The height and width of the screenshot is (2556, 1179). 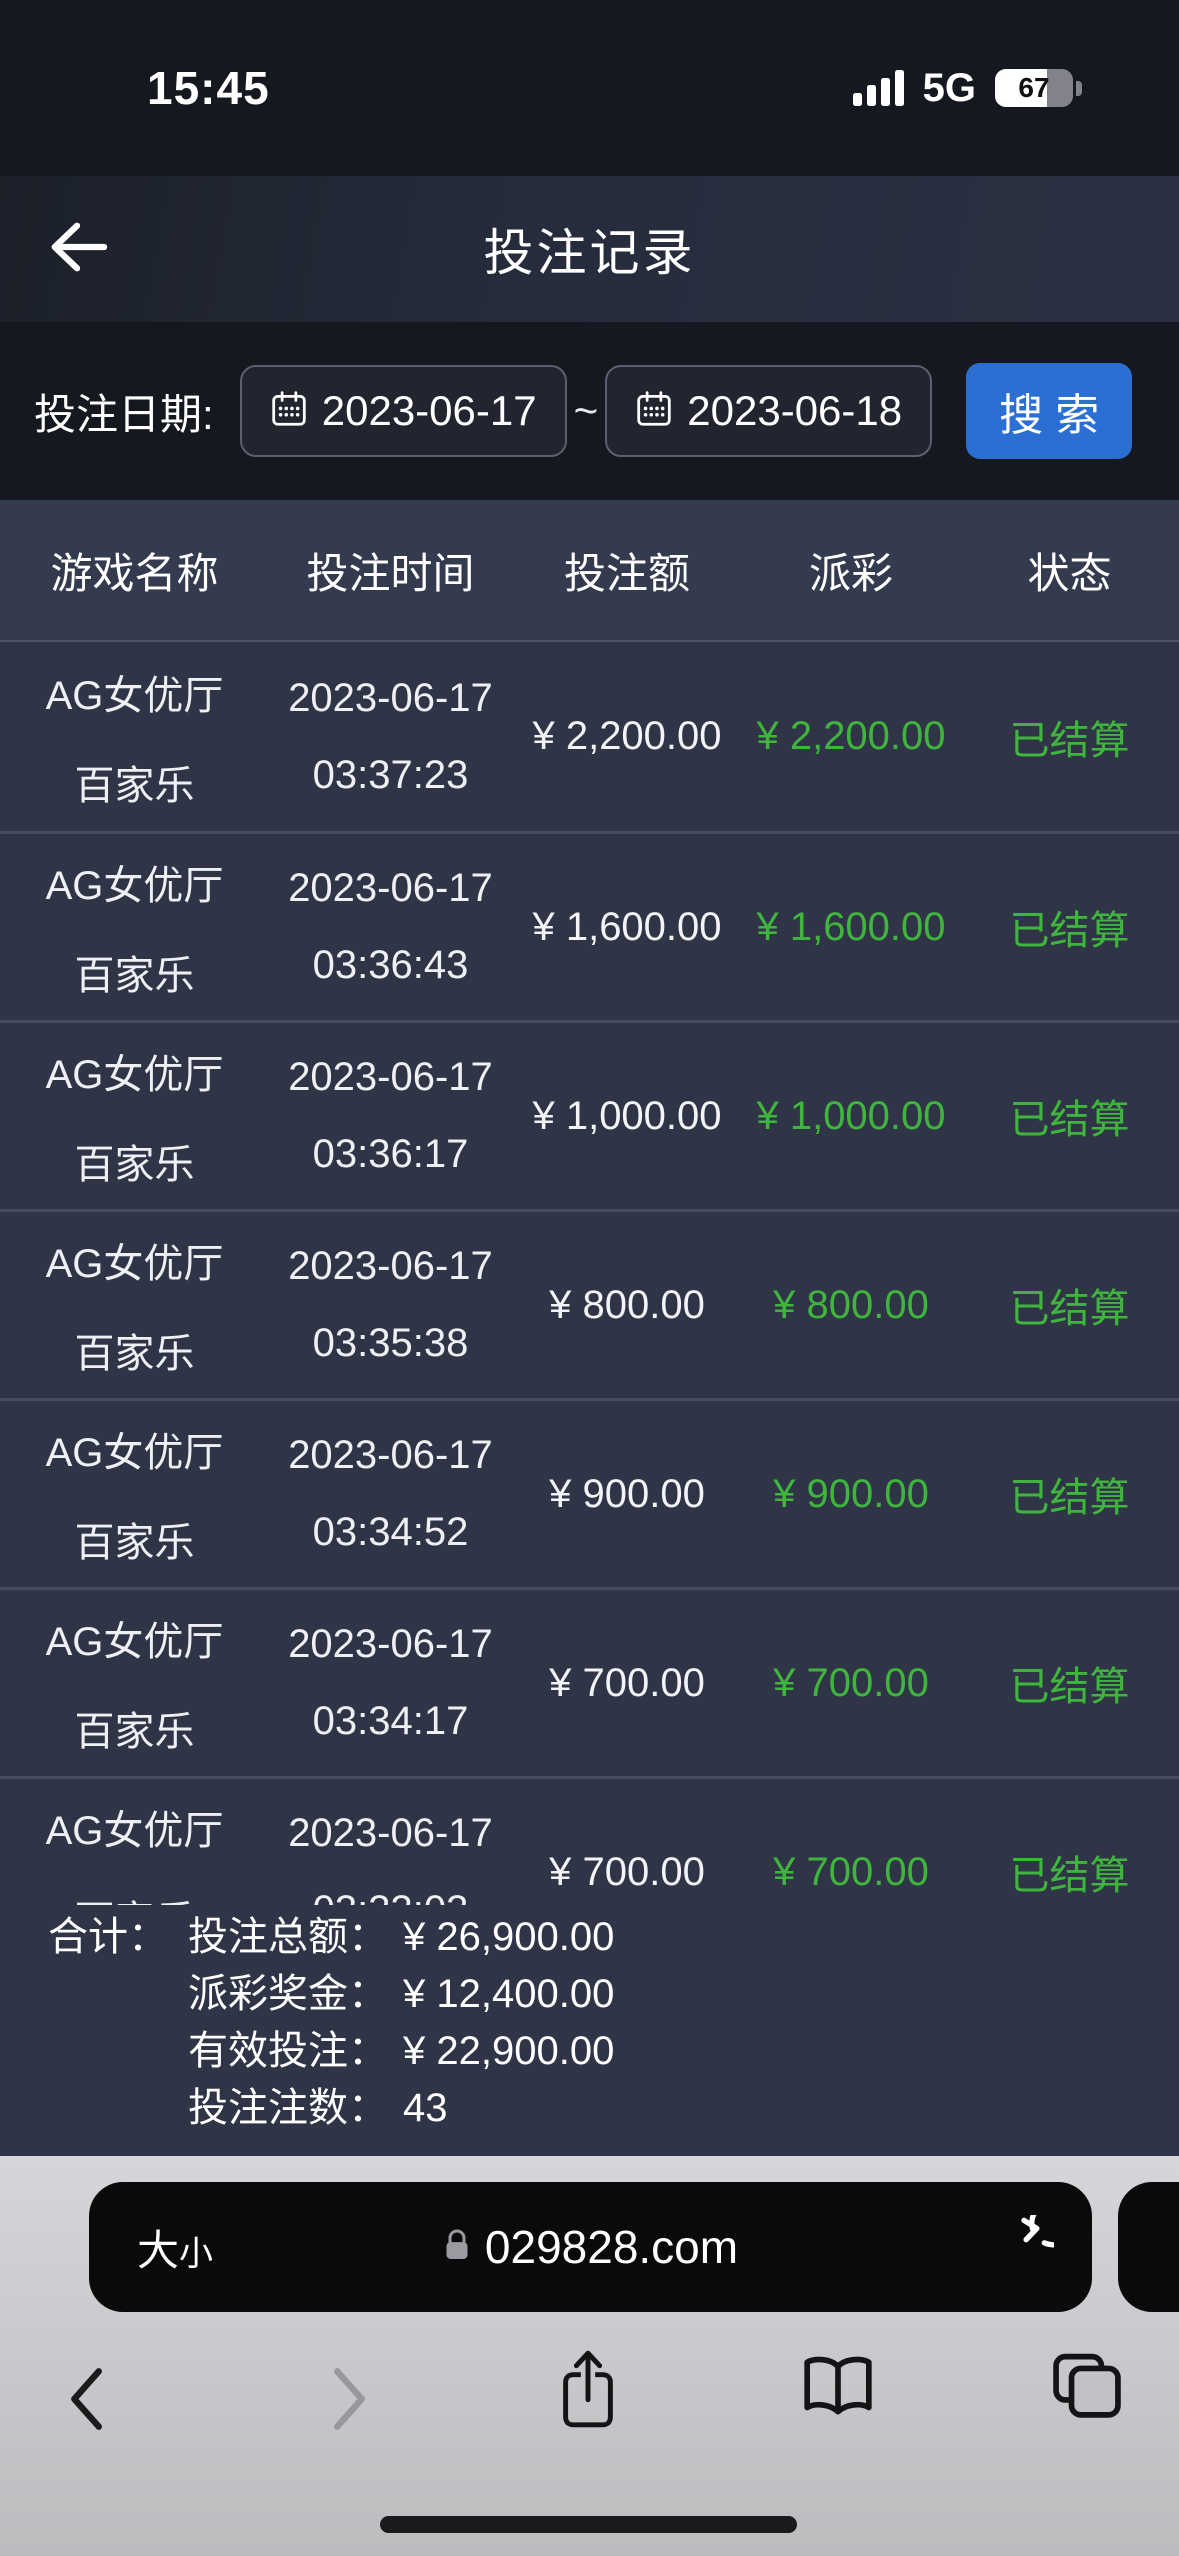 I want to click on browser-back-button, so click(x=86, y=2401).